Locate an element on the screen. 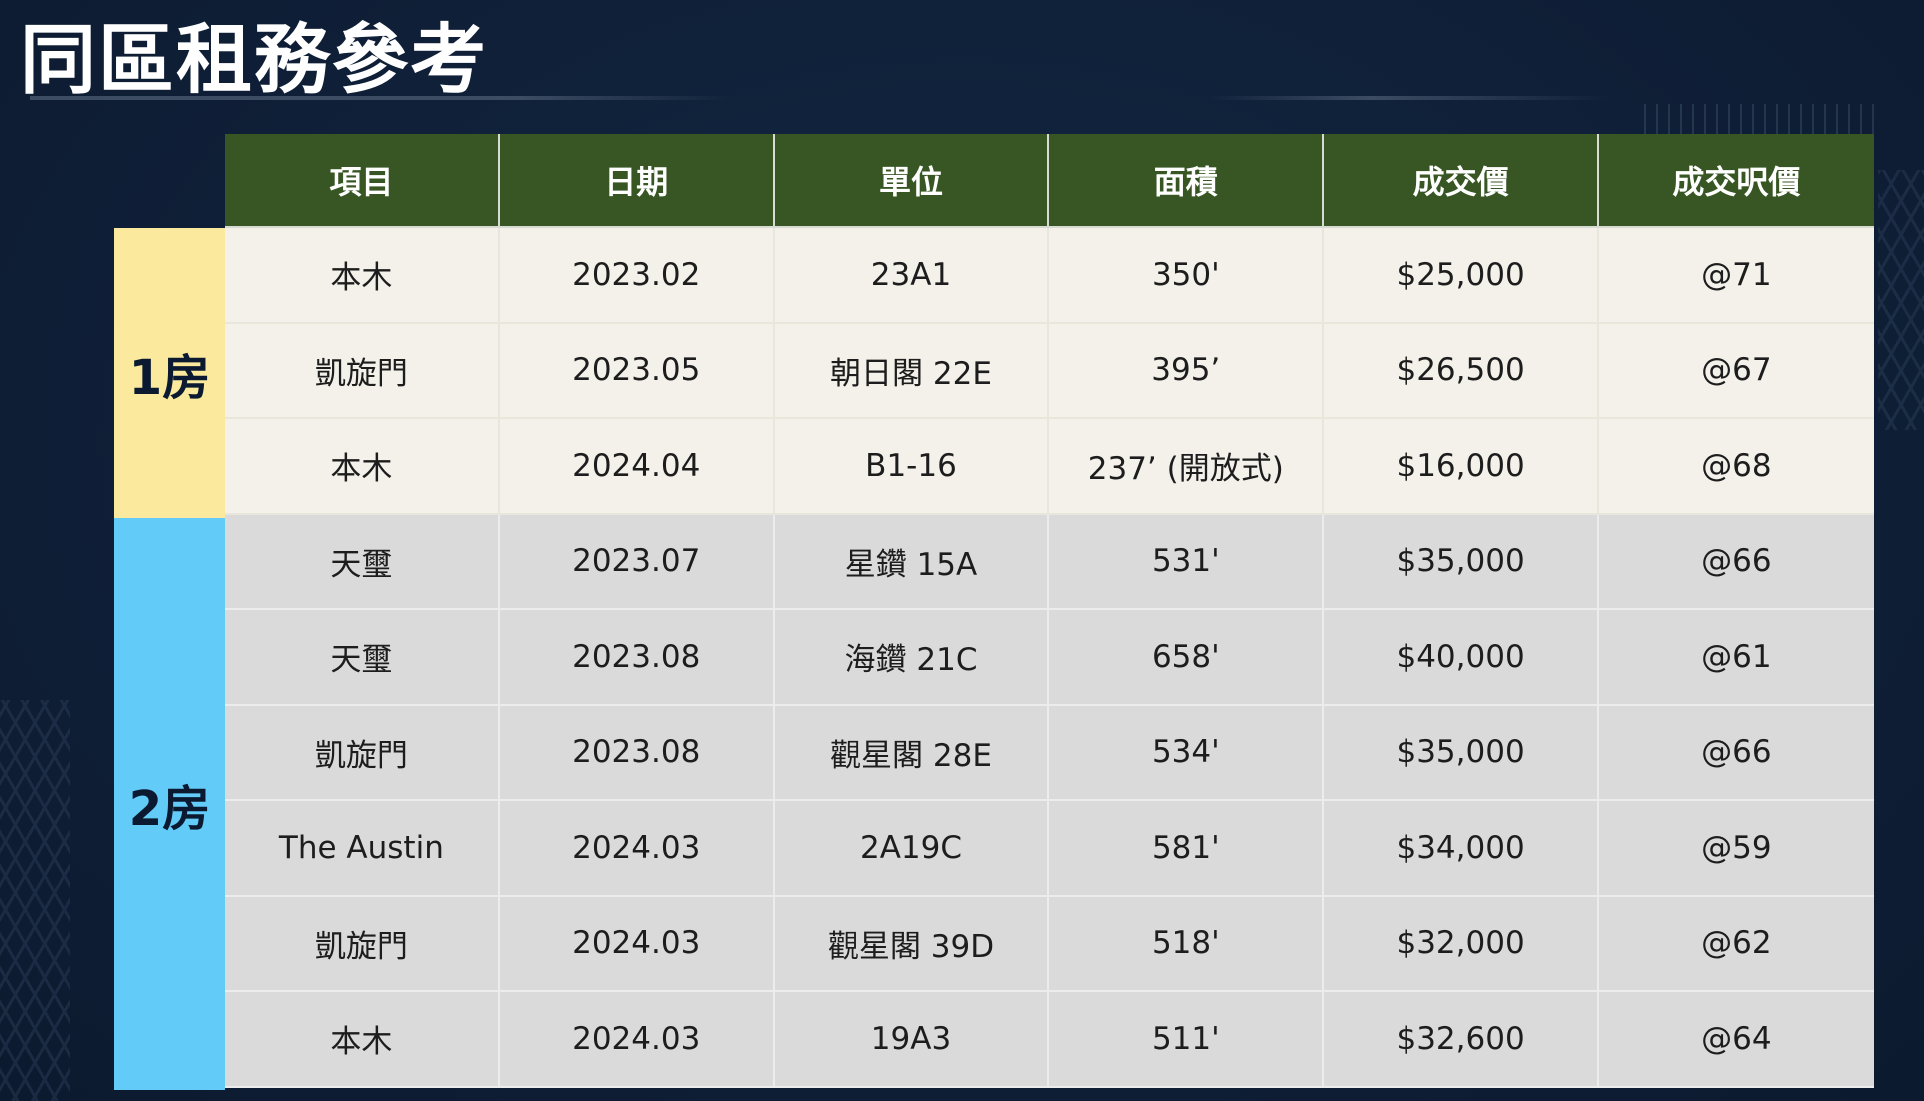  title-underline is located at coordinates (380, 98).